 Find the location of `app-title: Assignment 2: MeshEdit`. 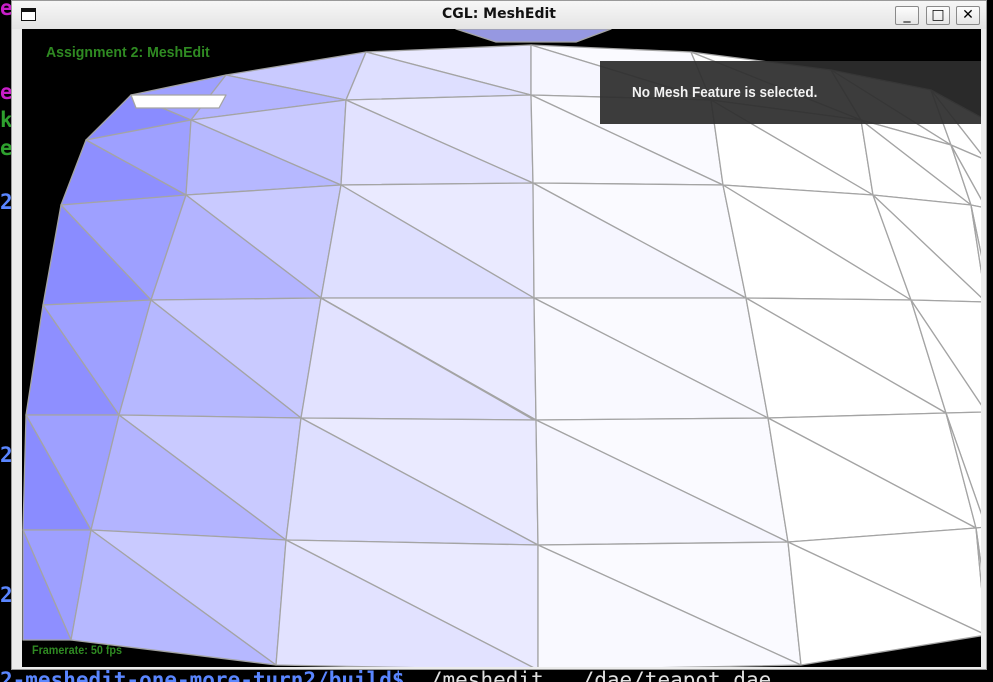

app-title: Assignment 2: MeshEdit is located at coordinates (128, 52).